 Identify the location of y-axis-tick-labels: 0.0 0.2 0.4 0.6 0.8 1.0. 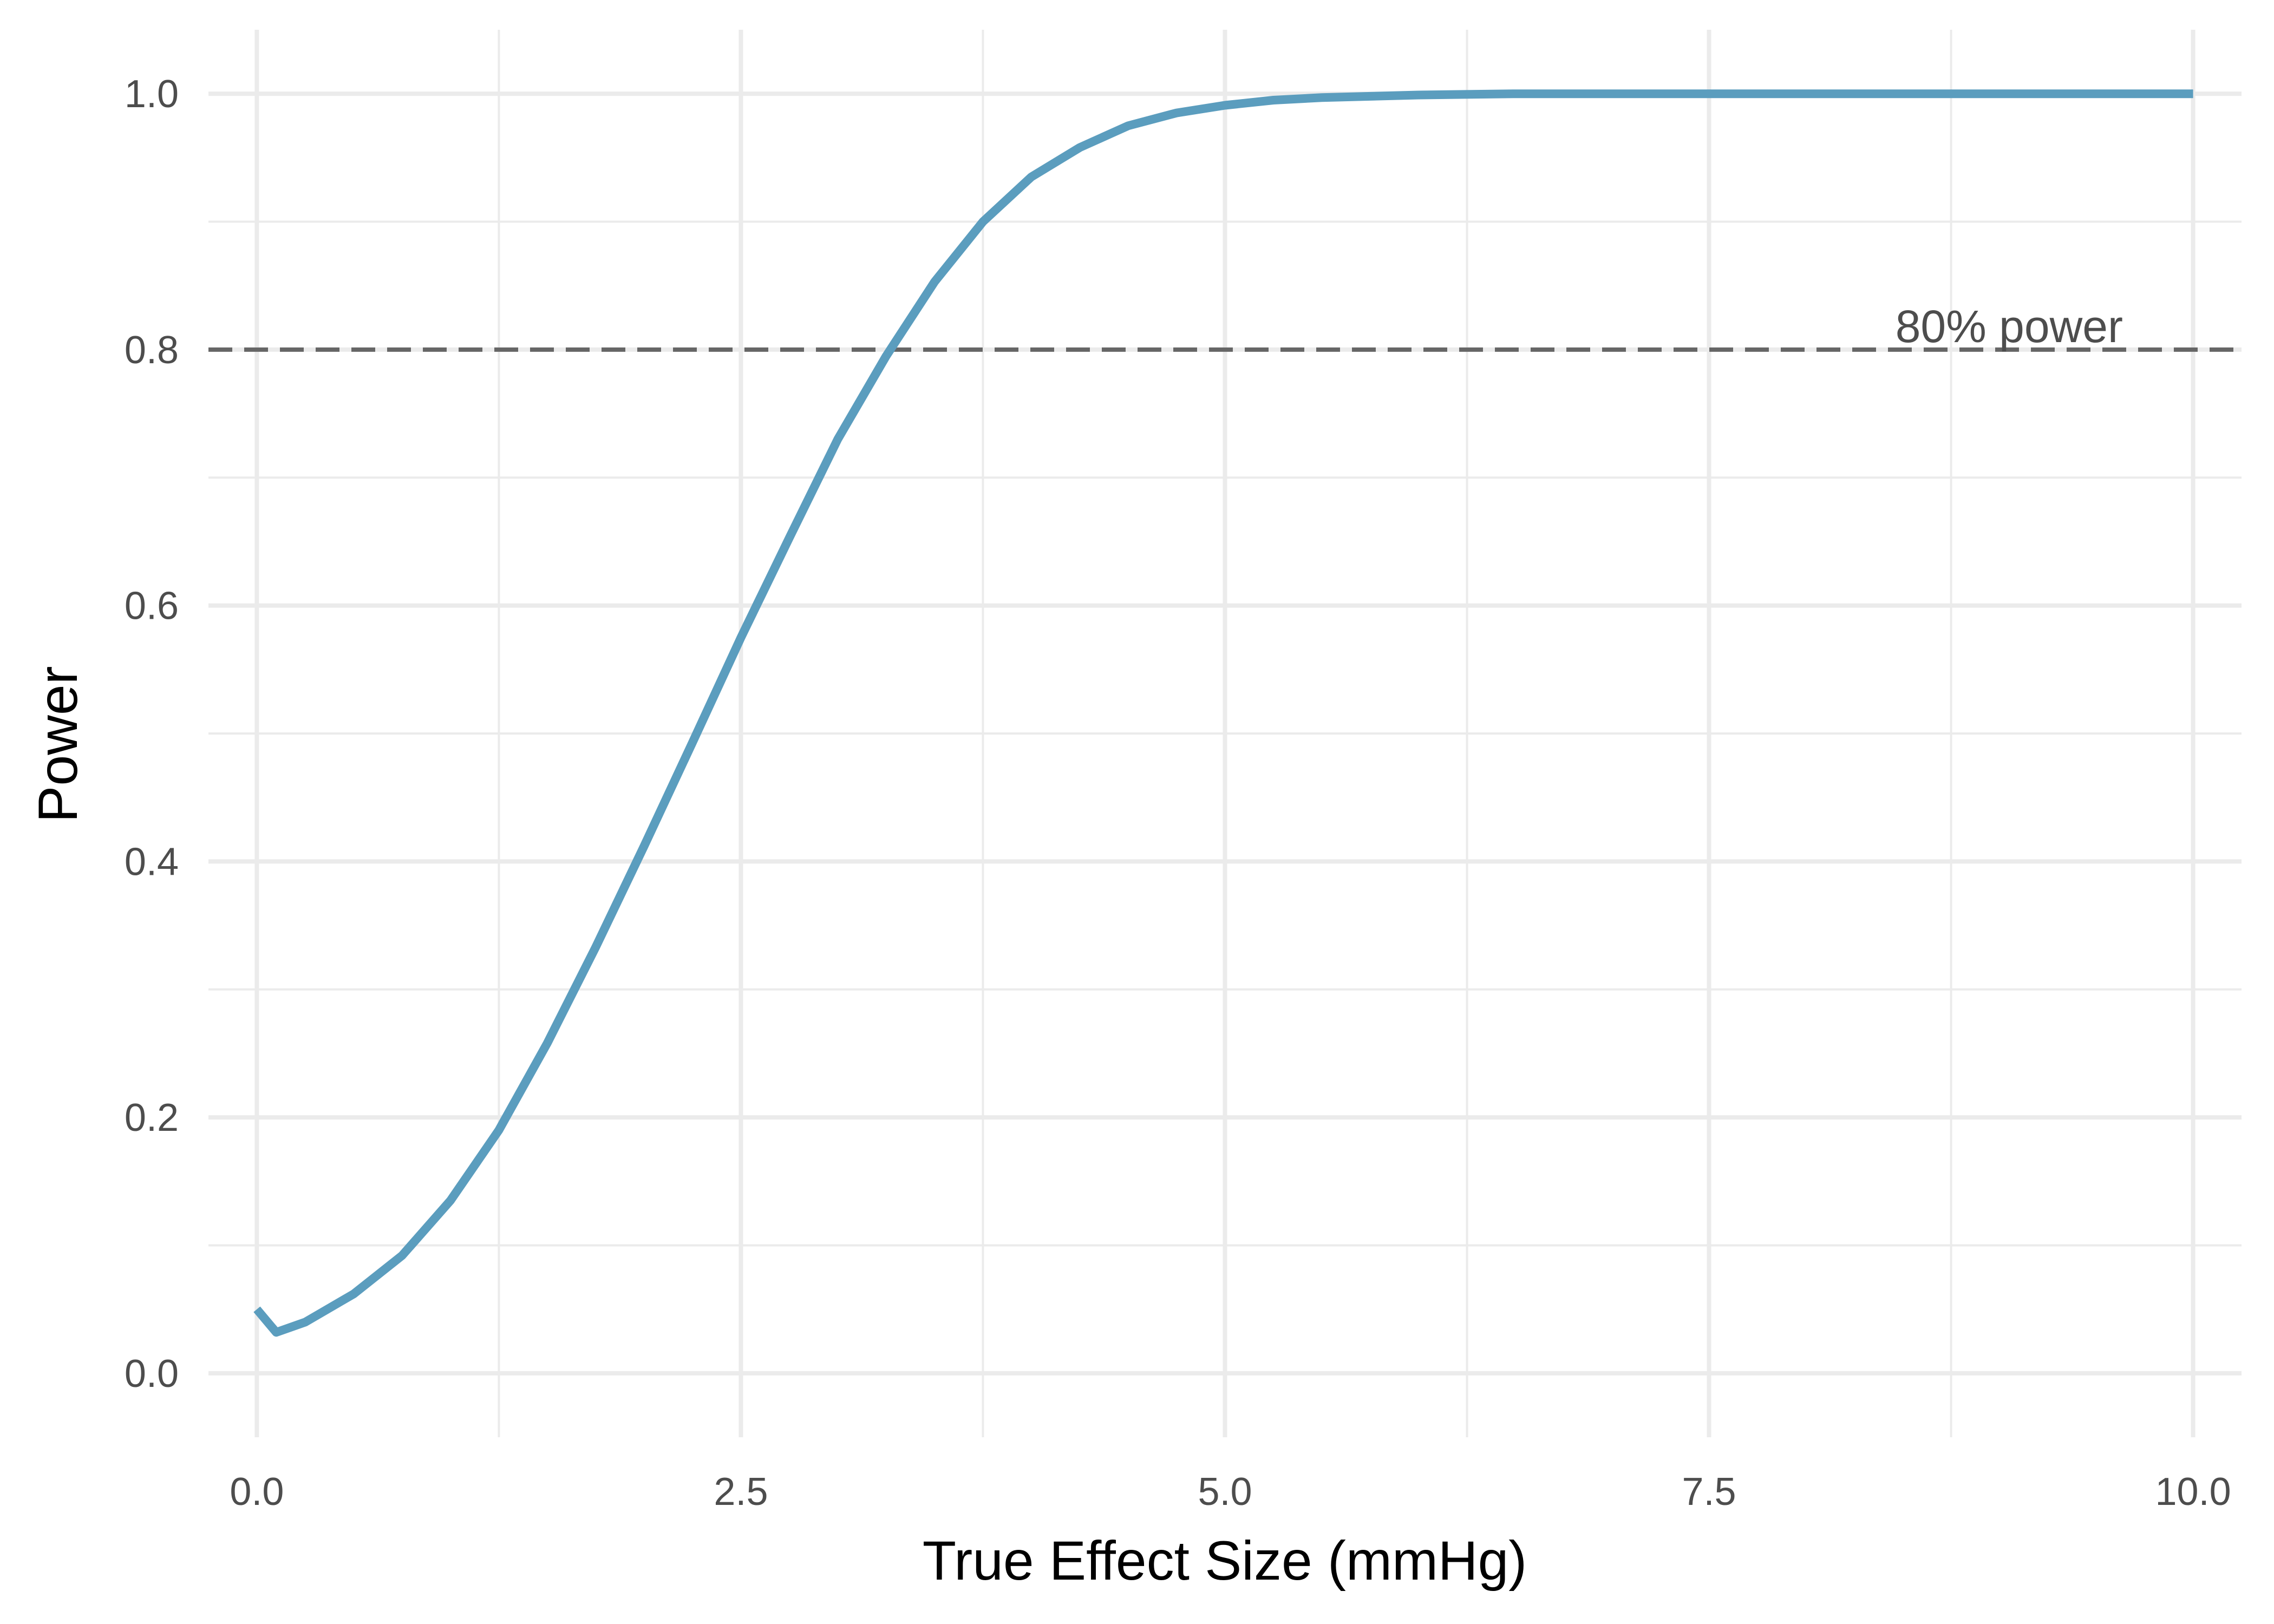
(152, 734).